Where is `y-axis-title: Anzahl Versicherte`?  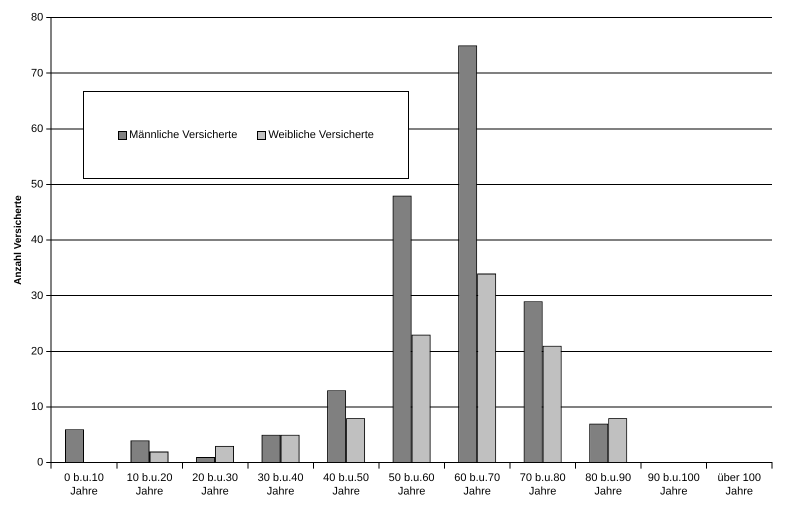 y-axis-title: Anzahl Versicherte is located at coordinates (18, 239).